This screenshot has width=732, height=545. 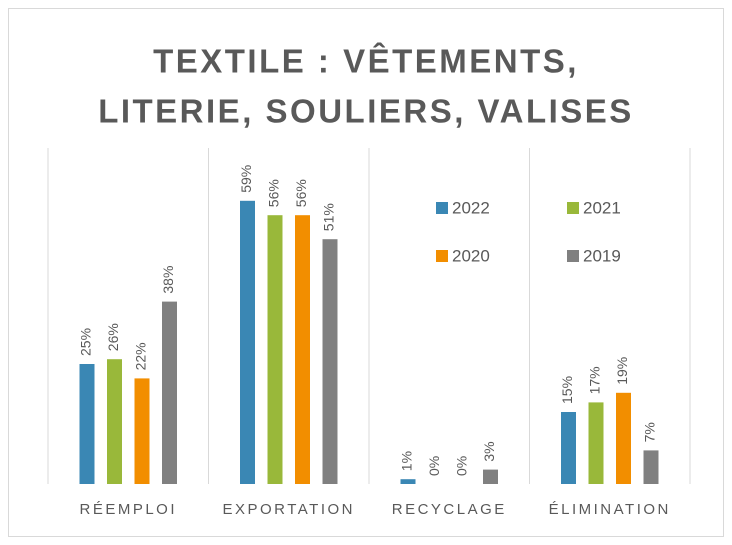 I want to click on data-label: 59%, so click(x=246, y=179).